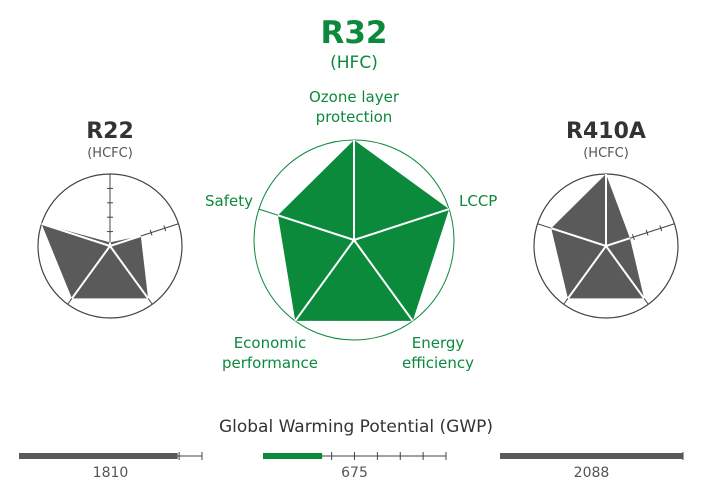 The image size is (713, 489). I want to click on axis-label-safety-line-0: Safety, so click(229, 201).